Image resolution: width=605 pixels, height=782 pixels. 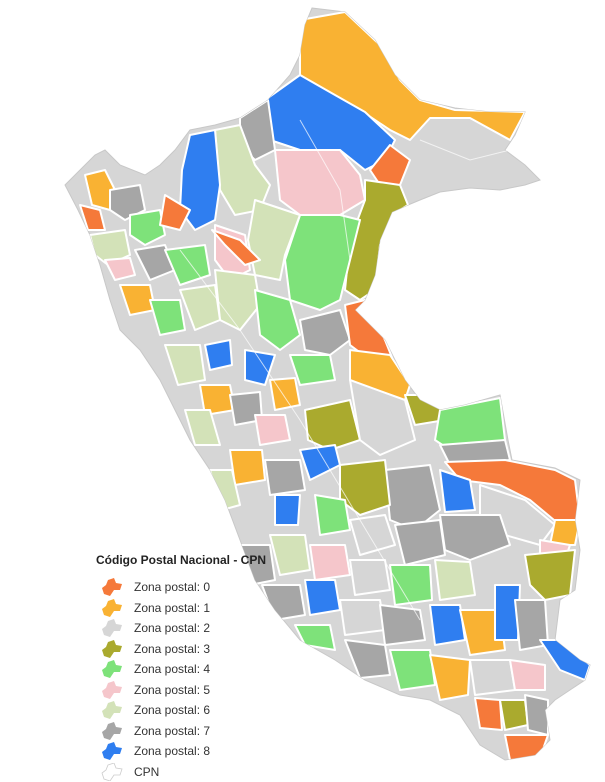 I want to click on legend-item: Zona postal: 1, so click(x=192, y=608).